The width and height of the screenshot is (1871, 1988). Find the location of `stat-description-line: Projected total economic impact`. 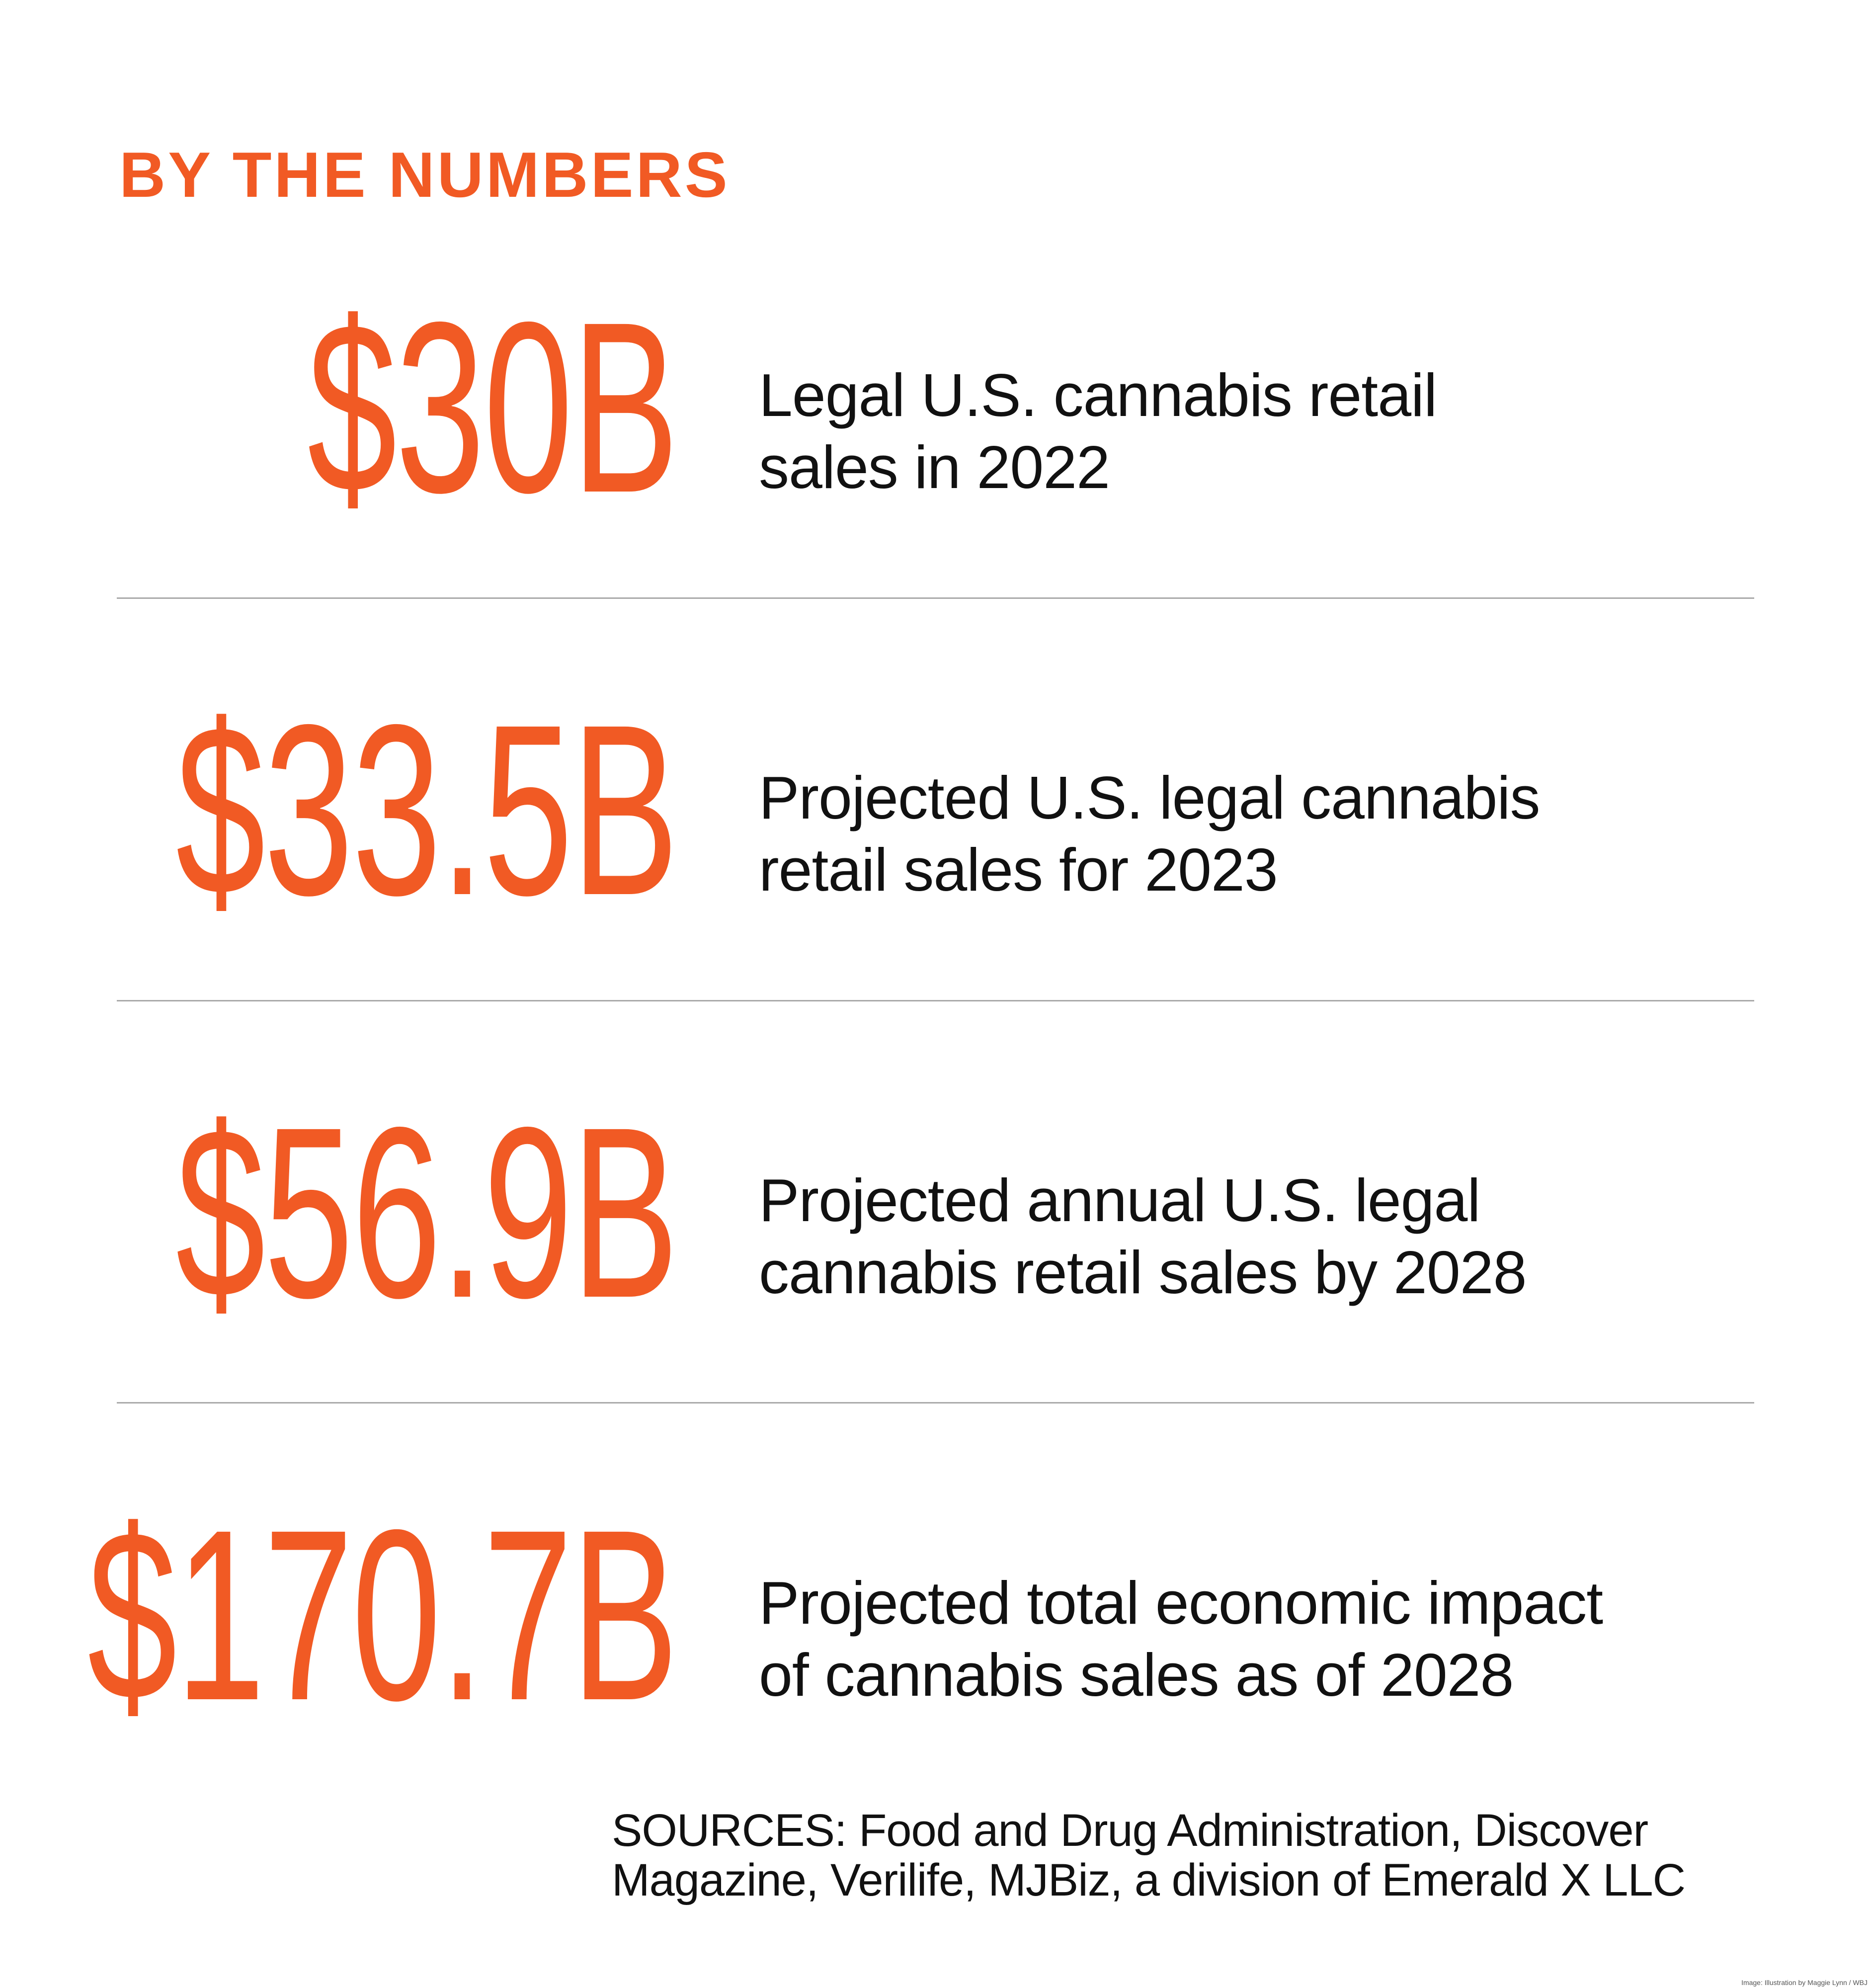

stat-description-line: Projected total economic impact is located at coordinates (1181, 1603).